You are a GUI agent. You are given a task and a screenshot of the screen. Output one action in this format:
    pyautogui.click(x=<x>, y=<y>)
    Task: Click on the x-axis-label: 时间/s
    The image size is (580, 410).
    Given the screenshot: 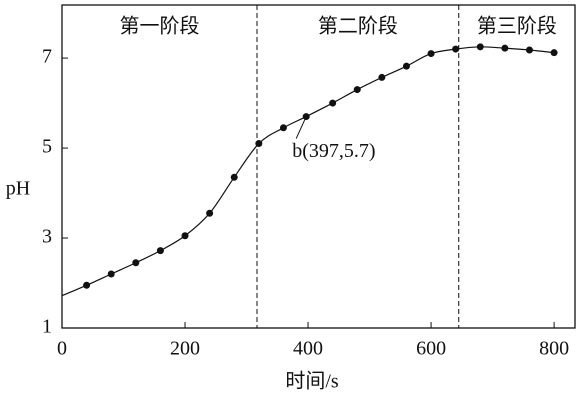 What is the action you would take?
    pyautogui.click(x=312, y=381)
    